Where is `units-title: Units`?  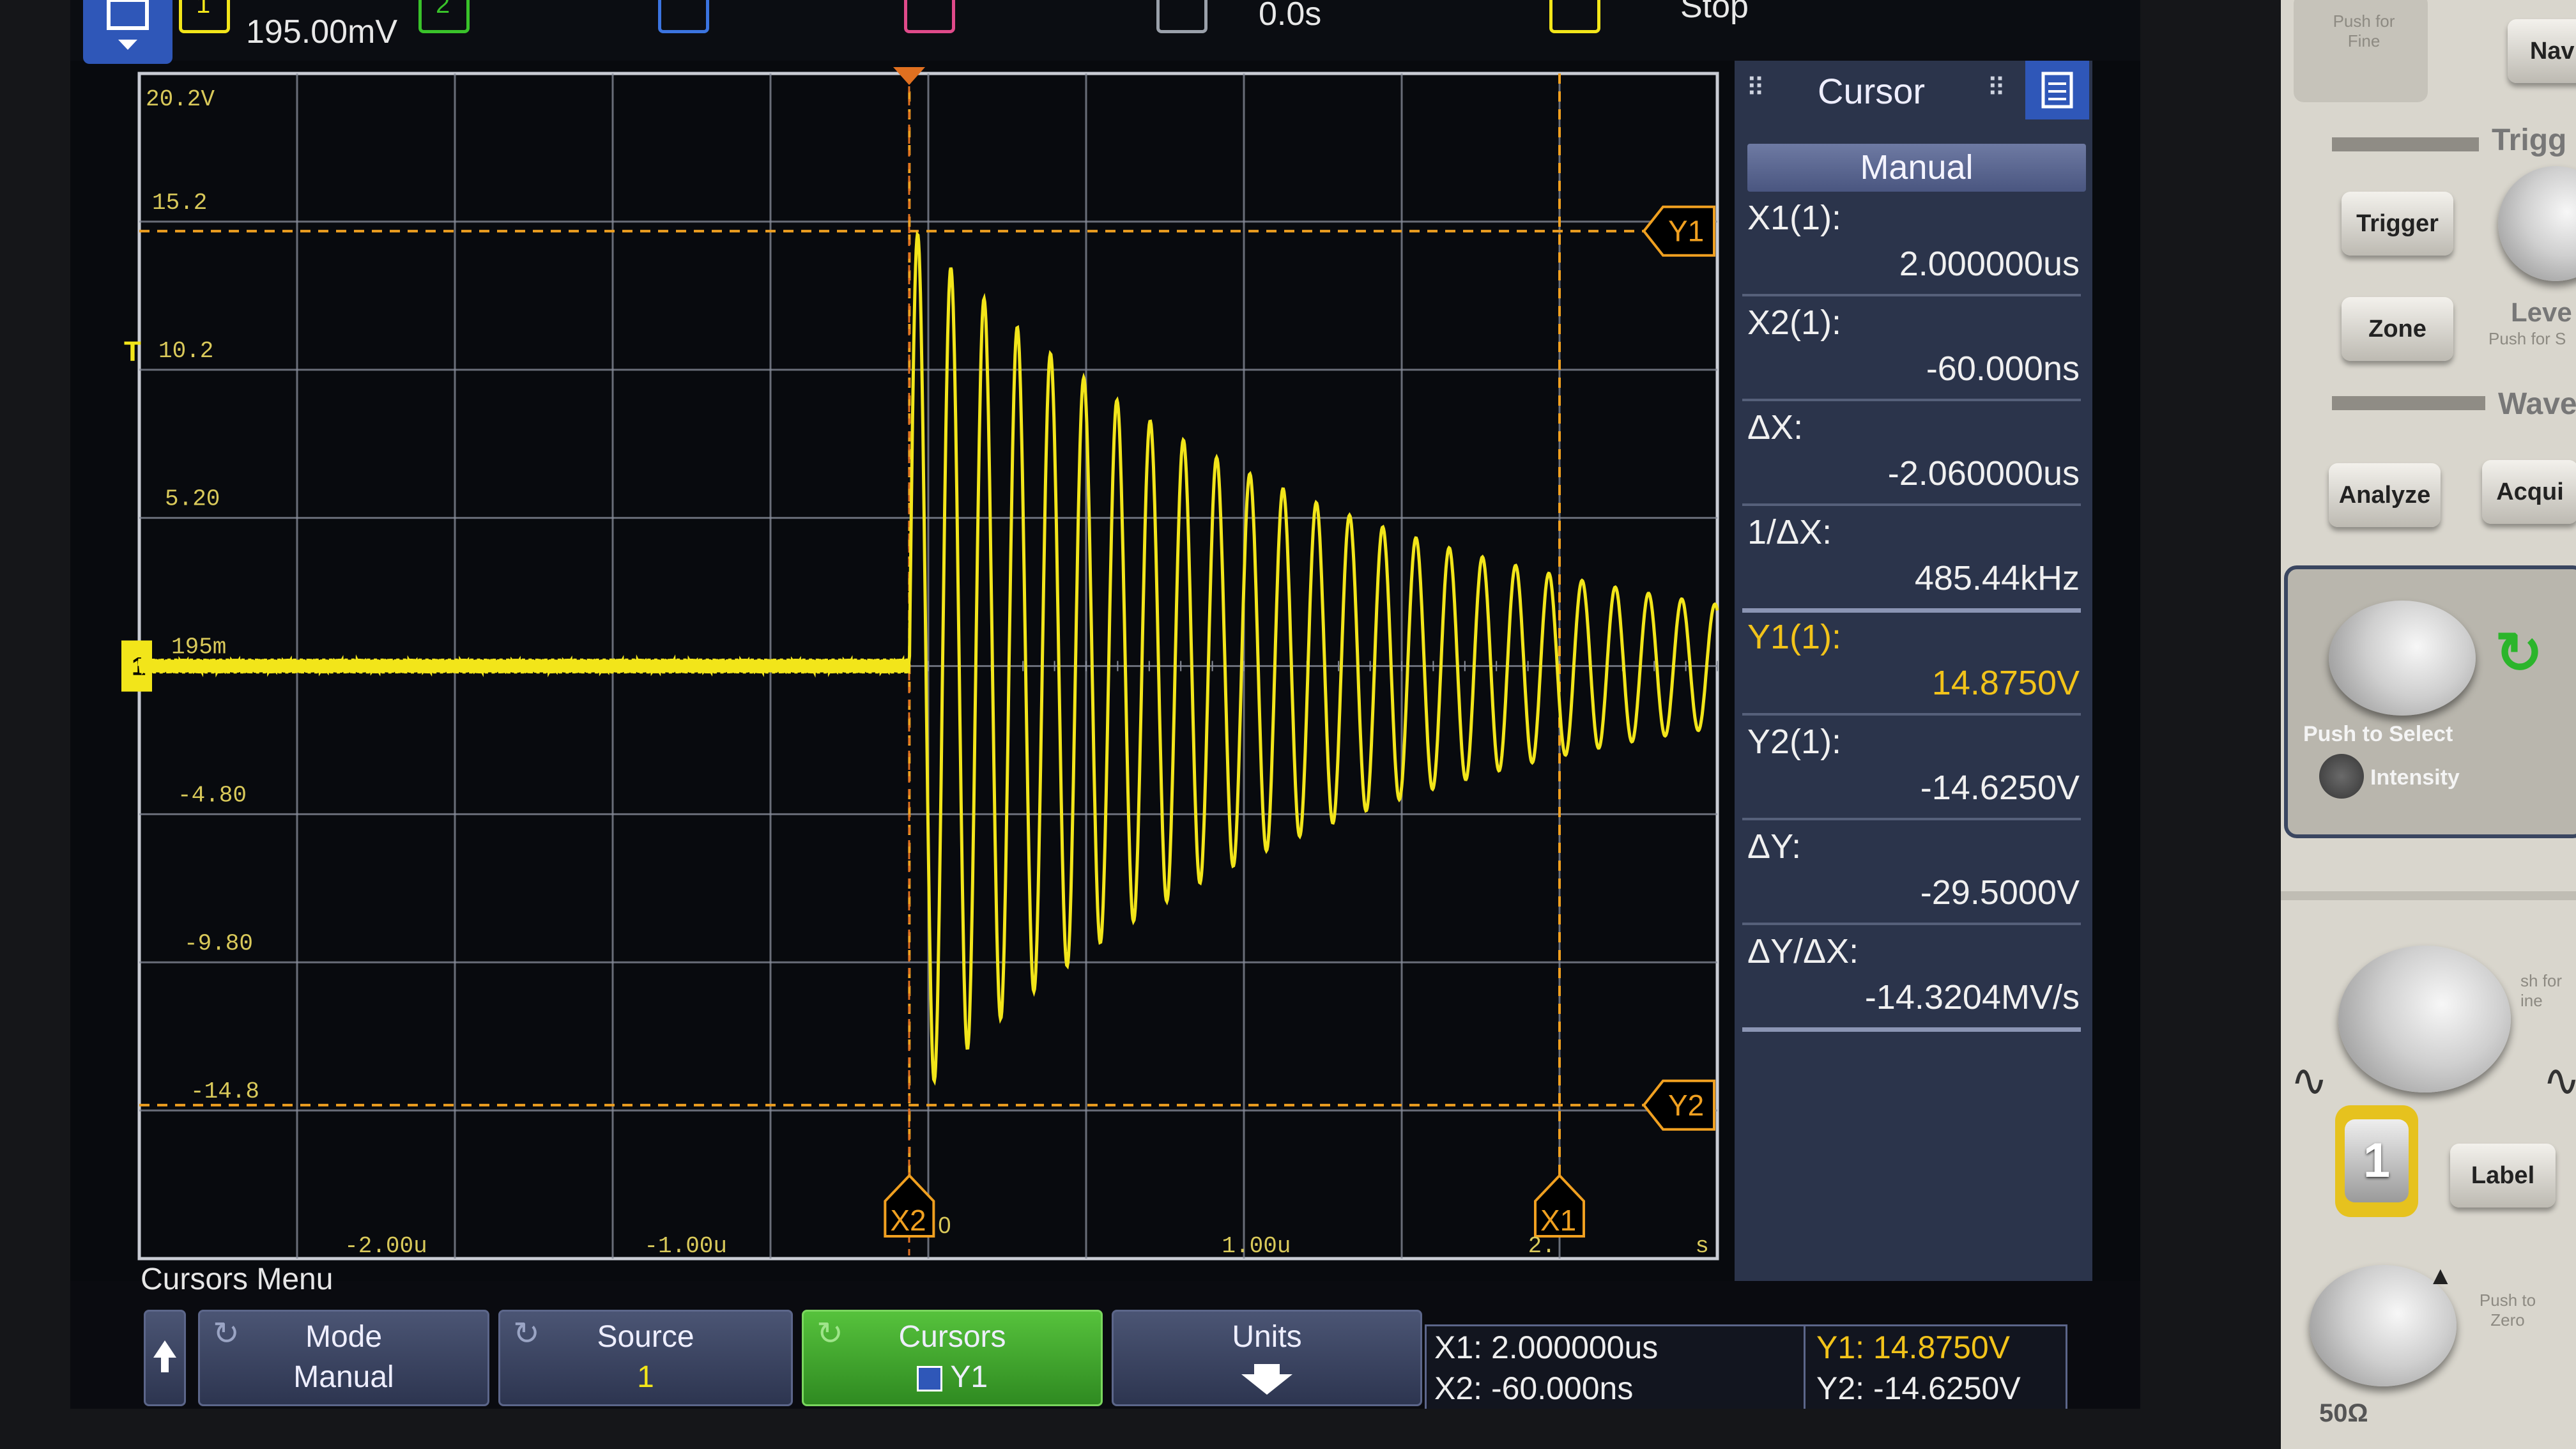
units-title: Units is located at coordinates (1267, 1337).